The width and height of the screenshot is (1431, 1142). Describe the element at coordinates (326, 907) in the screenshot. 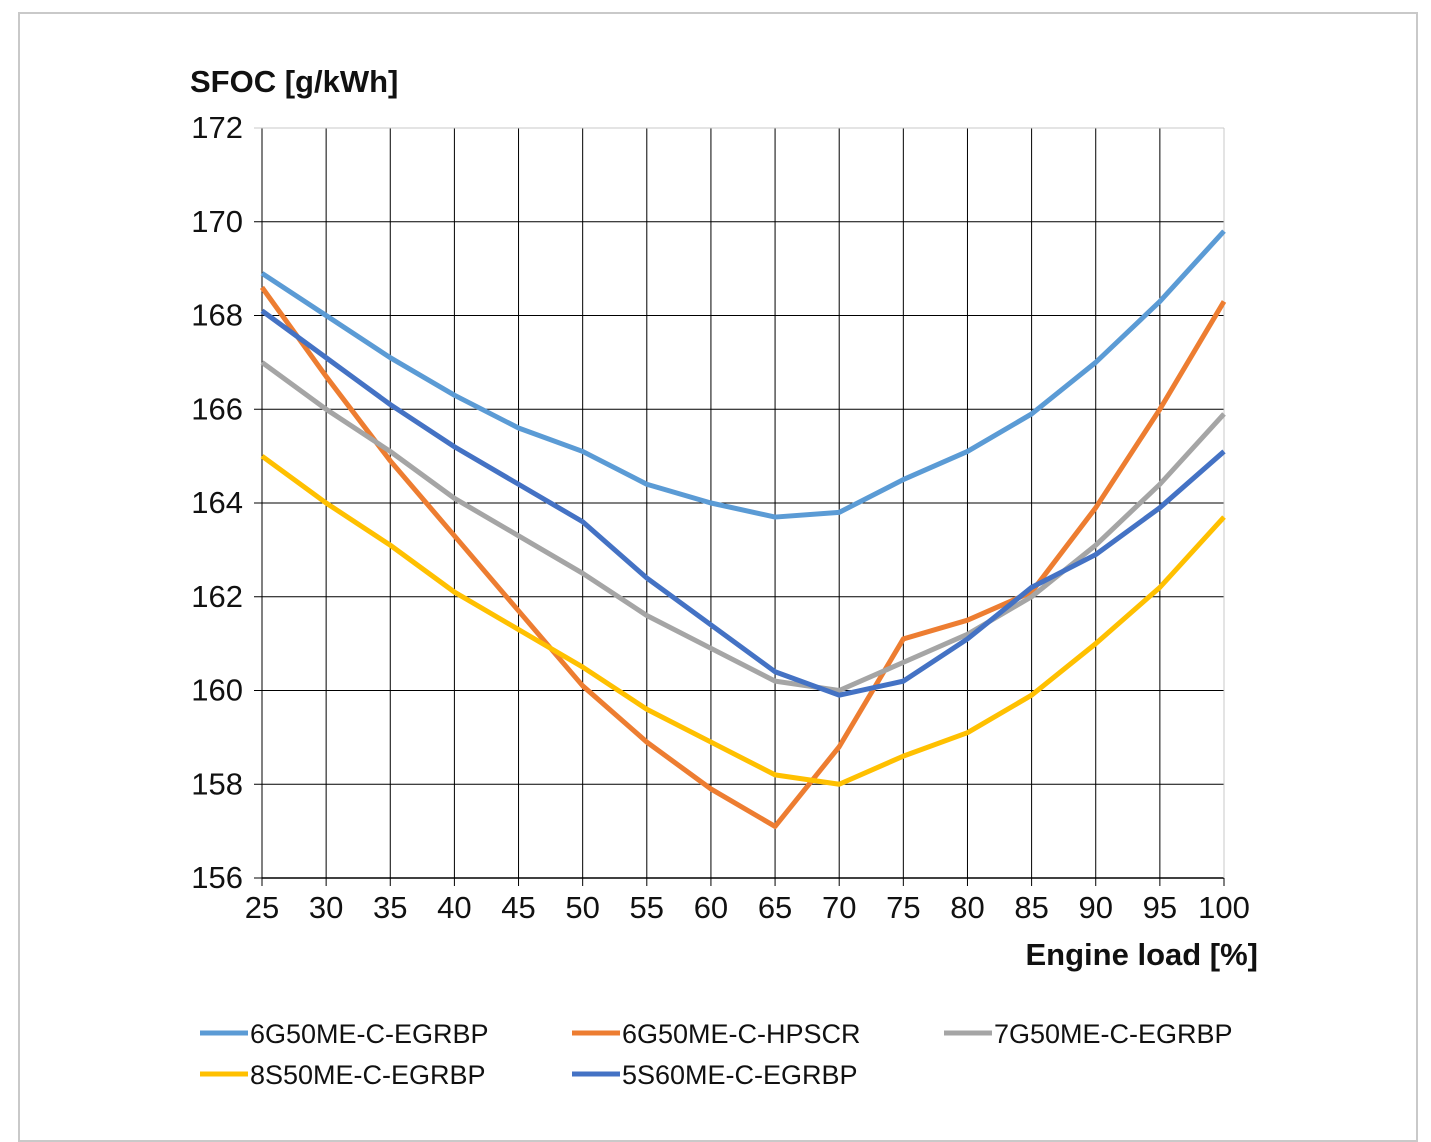

I see `x-tick-label: 30` at that location.